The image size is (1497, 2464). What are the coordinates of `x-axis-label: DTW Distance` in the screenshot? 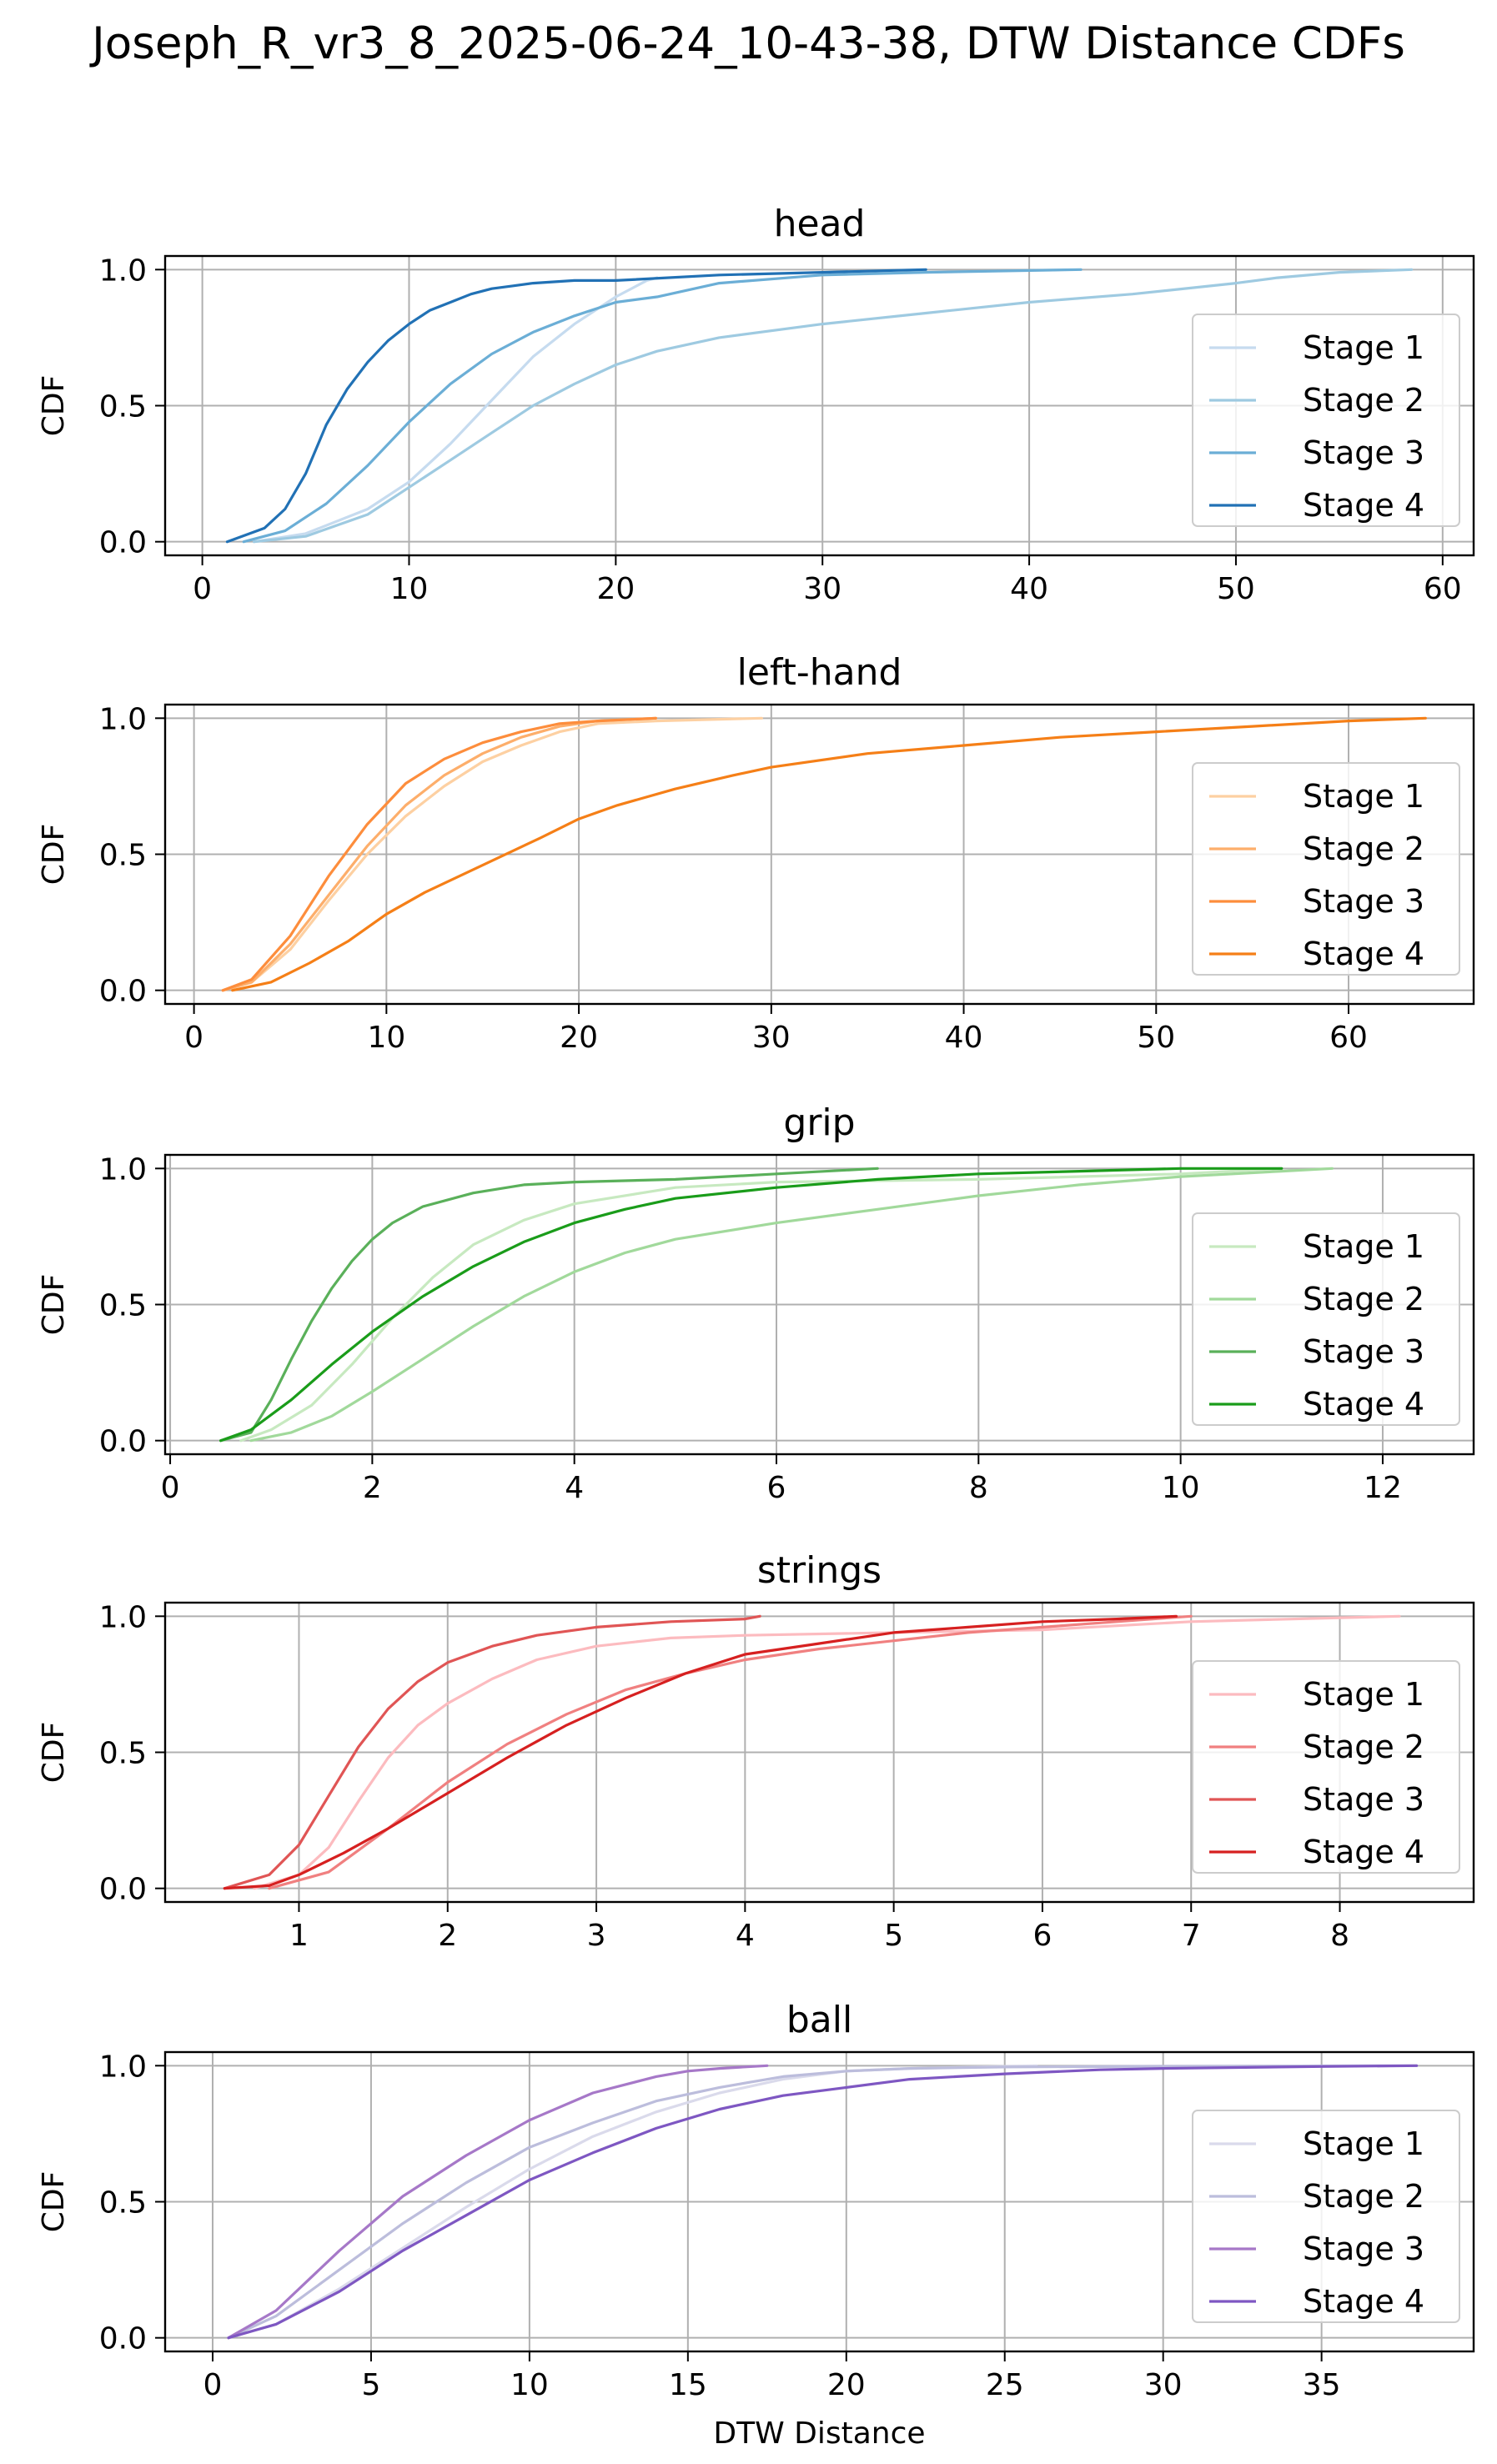 It's located at (819, 2433).